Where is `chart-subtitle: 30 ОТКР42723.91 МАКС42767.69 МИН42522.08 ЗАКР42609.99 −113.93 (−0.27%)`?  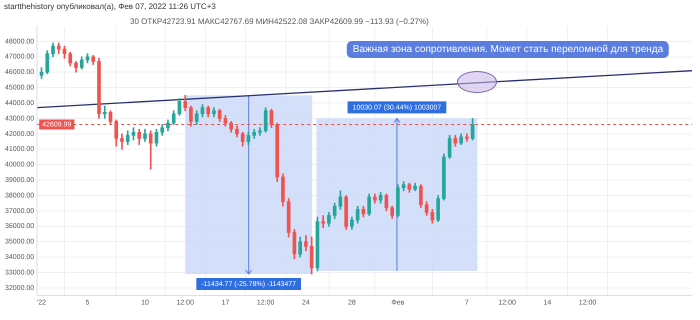 chart-subtitle: 30 ОТКР42723.91 МАКС42767.69 МИН42522.08 ЗАКР42609.99 −113.93 (−0.27%) is located at coordinates (279, 21).